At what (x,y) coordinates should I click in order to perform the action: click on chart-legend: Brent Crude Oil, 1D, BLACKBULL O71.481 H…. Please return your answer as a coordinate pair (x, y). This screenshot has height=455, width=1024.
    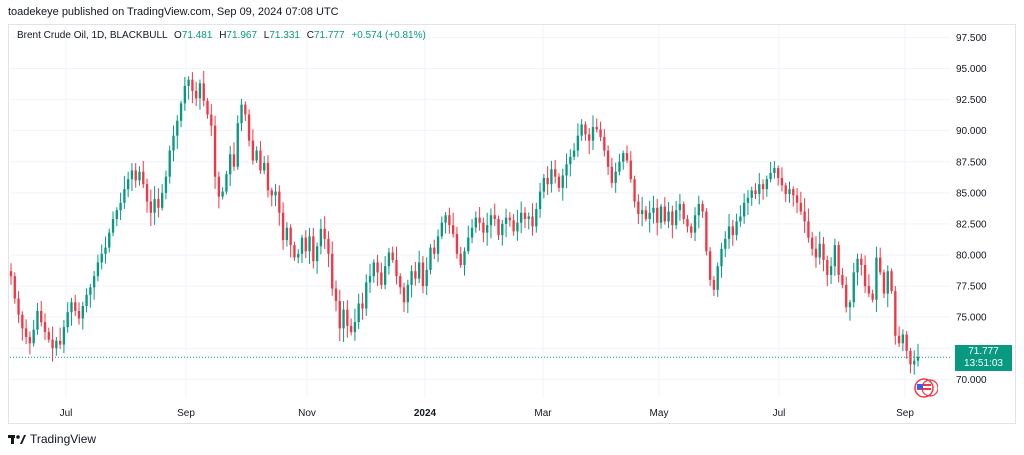
    Looking at the image, I should click on (221, 35).